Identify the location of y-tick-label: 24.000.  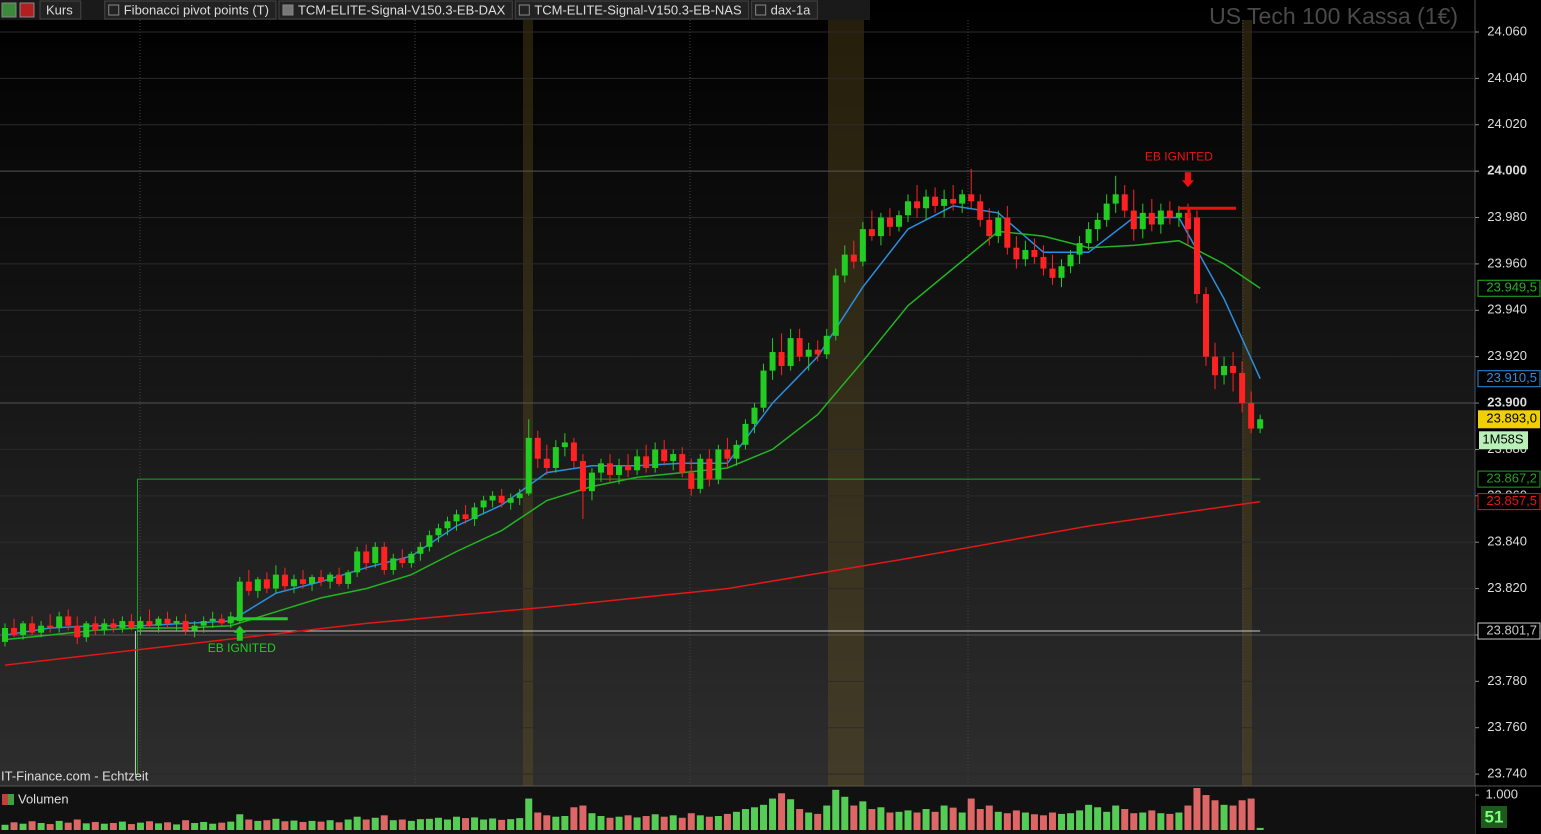
(1507, 170).